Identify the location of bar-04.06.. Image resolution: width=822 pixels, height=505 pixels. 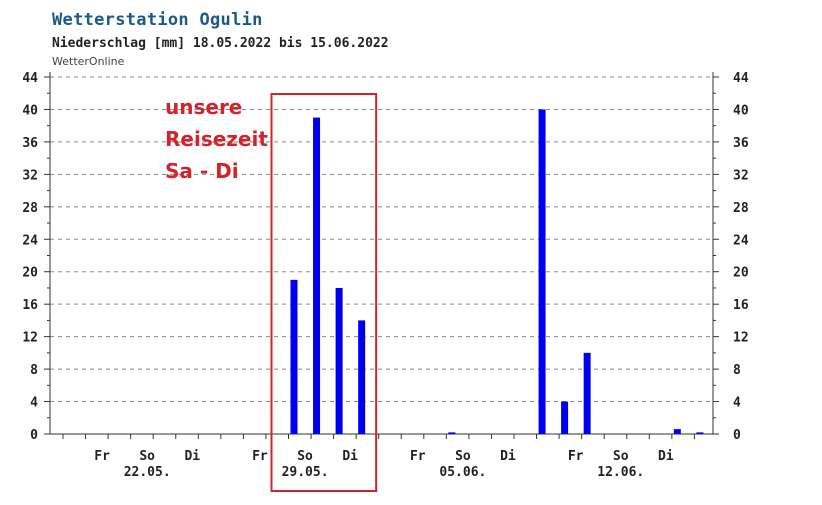
(452, 433).